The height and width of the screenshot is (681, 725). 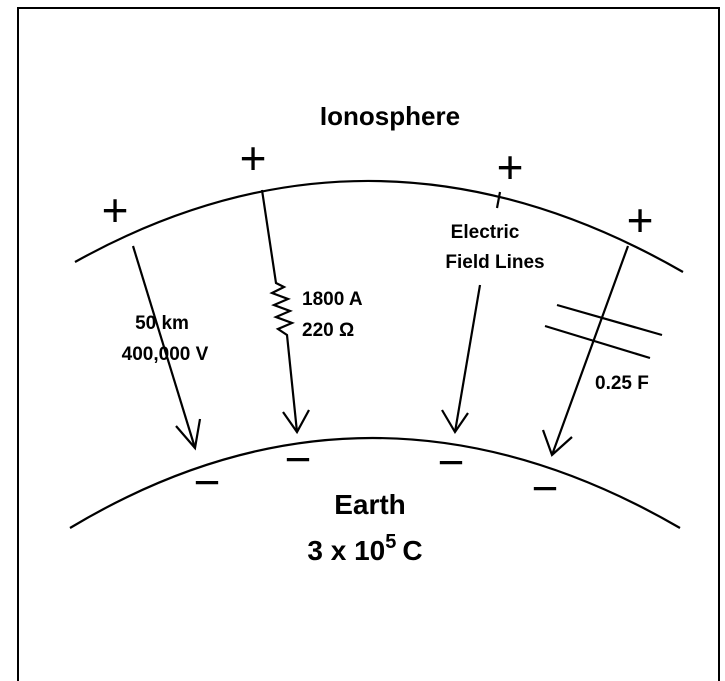 I want to click on field-label: Field Lines, so click(x=494, y=262).